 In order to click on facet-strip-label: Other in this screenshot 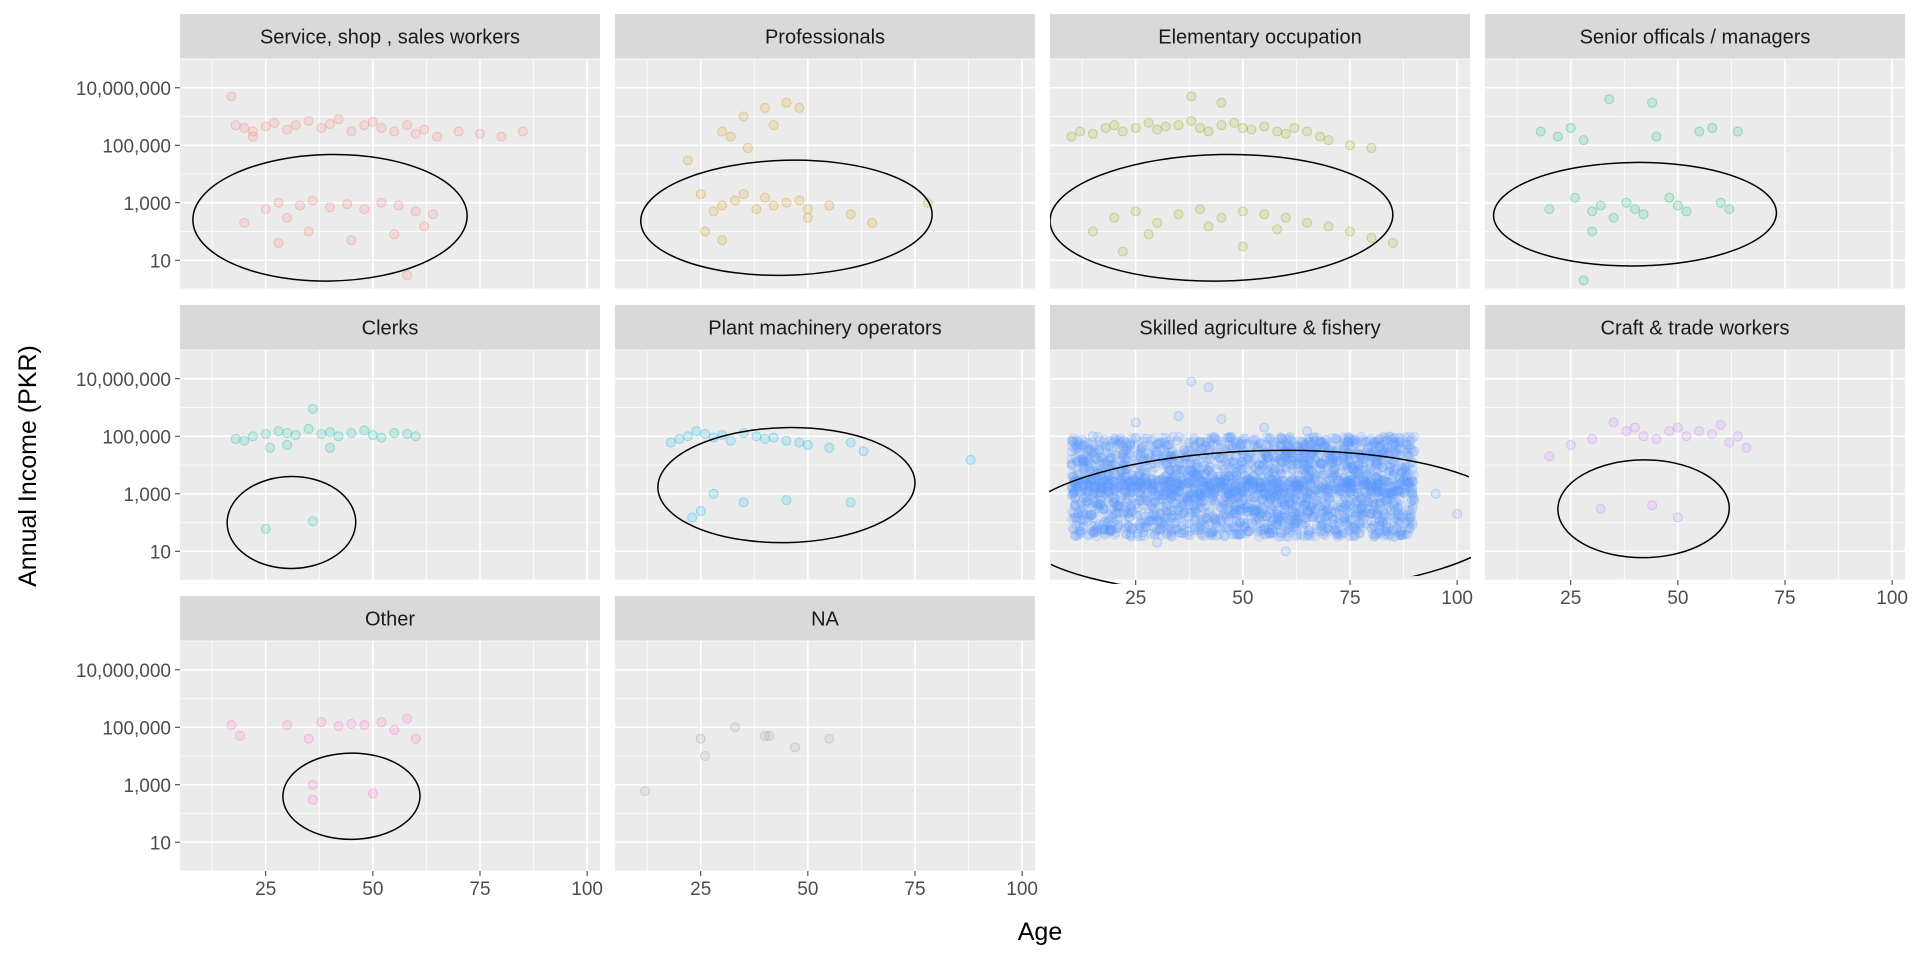, I will do `click(390, 620)`.